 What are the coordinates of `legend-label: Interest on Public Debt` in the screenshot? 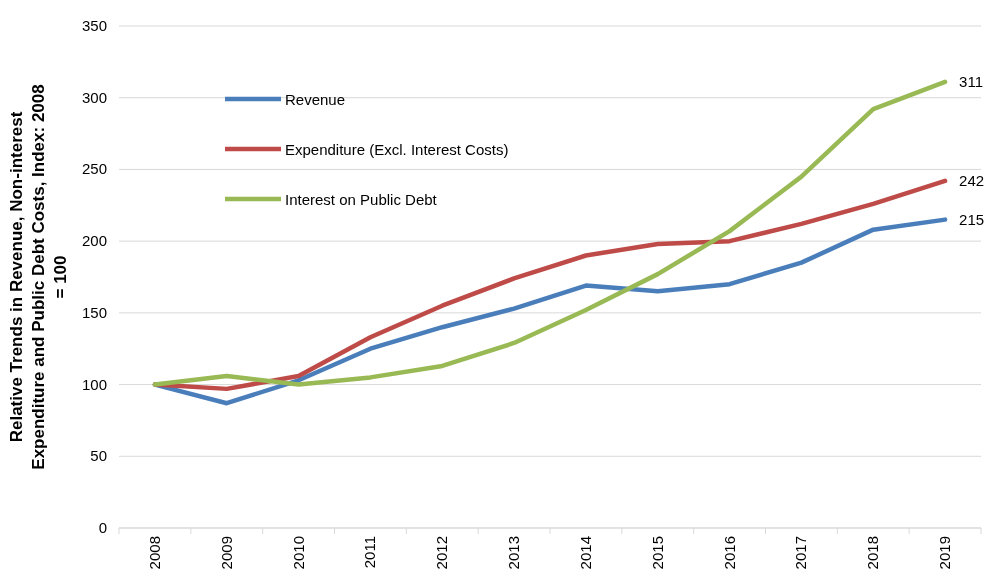 It's located at (361, 199).